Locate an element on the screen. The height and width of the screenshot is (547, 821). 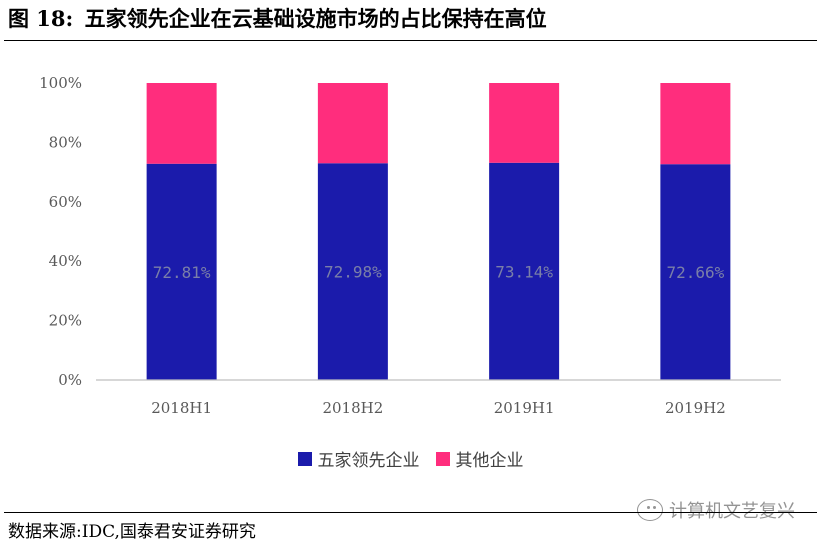
legend-item-others: 其他企业 is located at coordinates (479, 458).